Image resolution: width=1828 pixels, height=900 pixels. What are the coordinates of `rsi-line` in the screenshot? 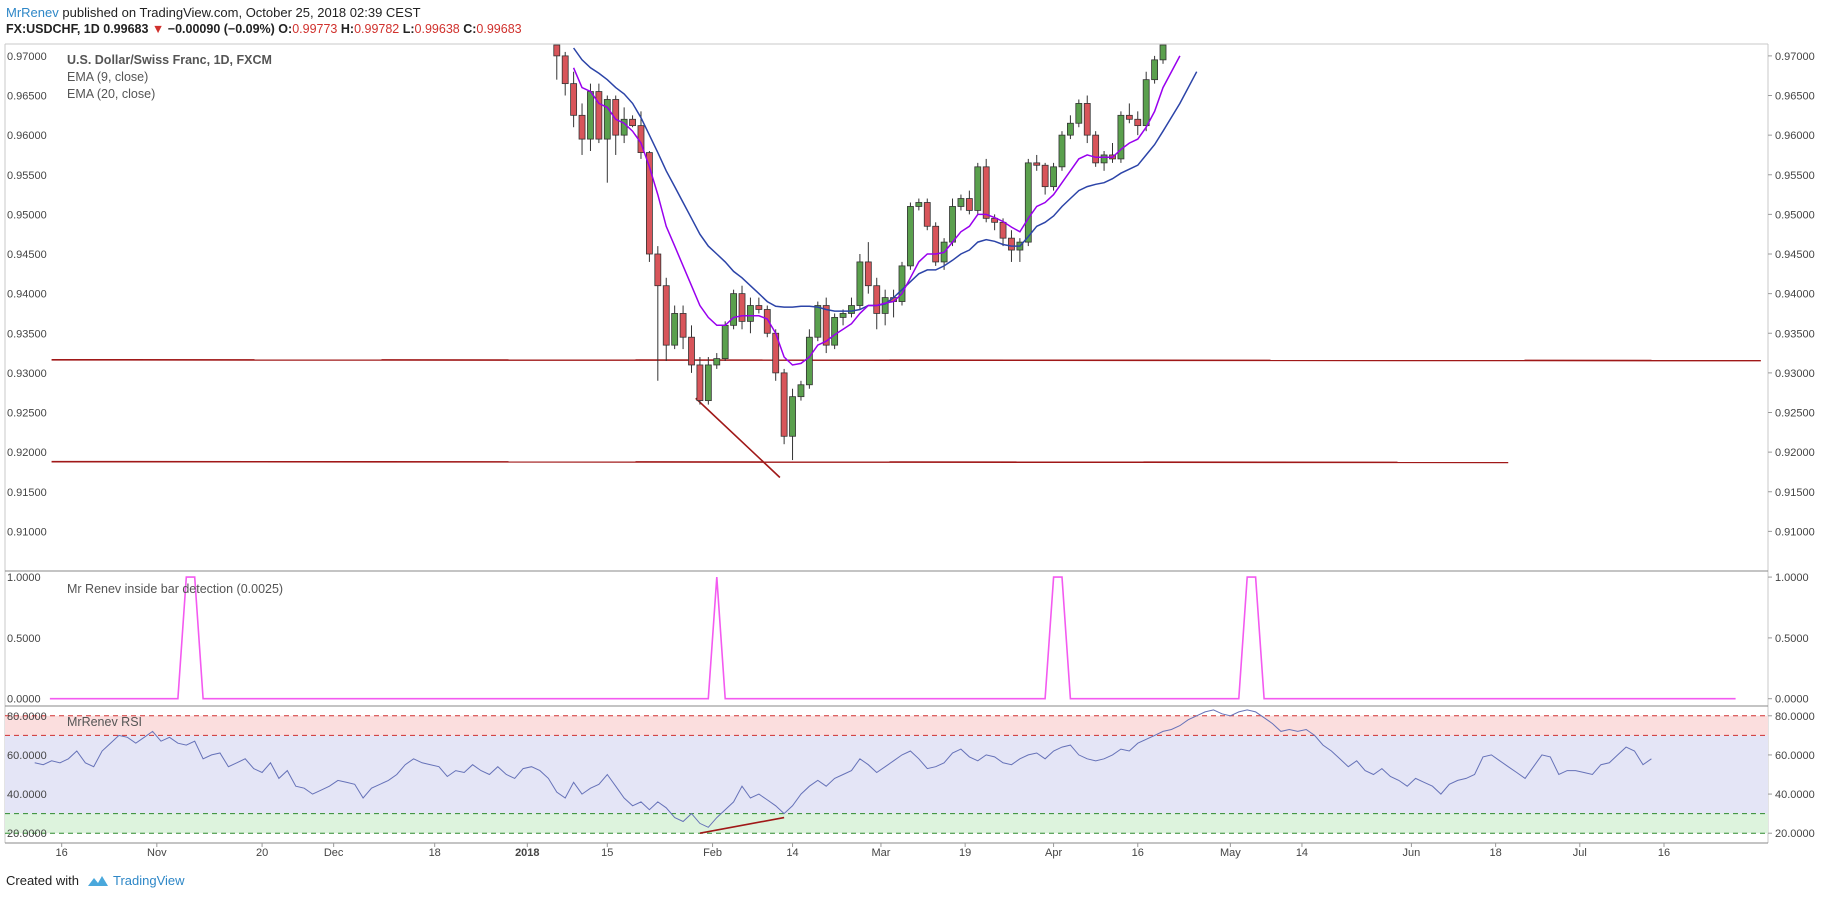 It's located at (843, 768).